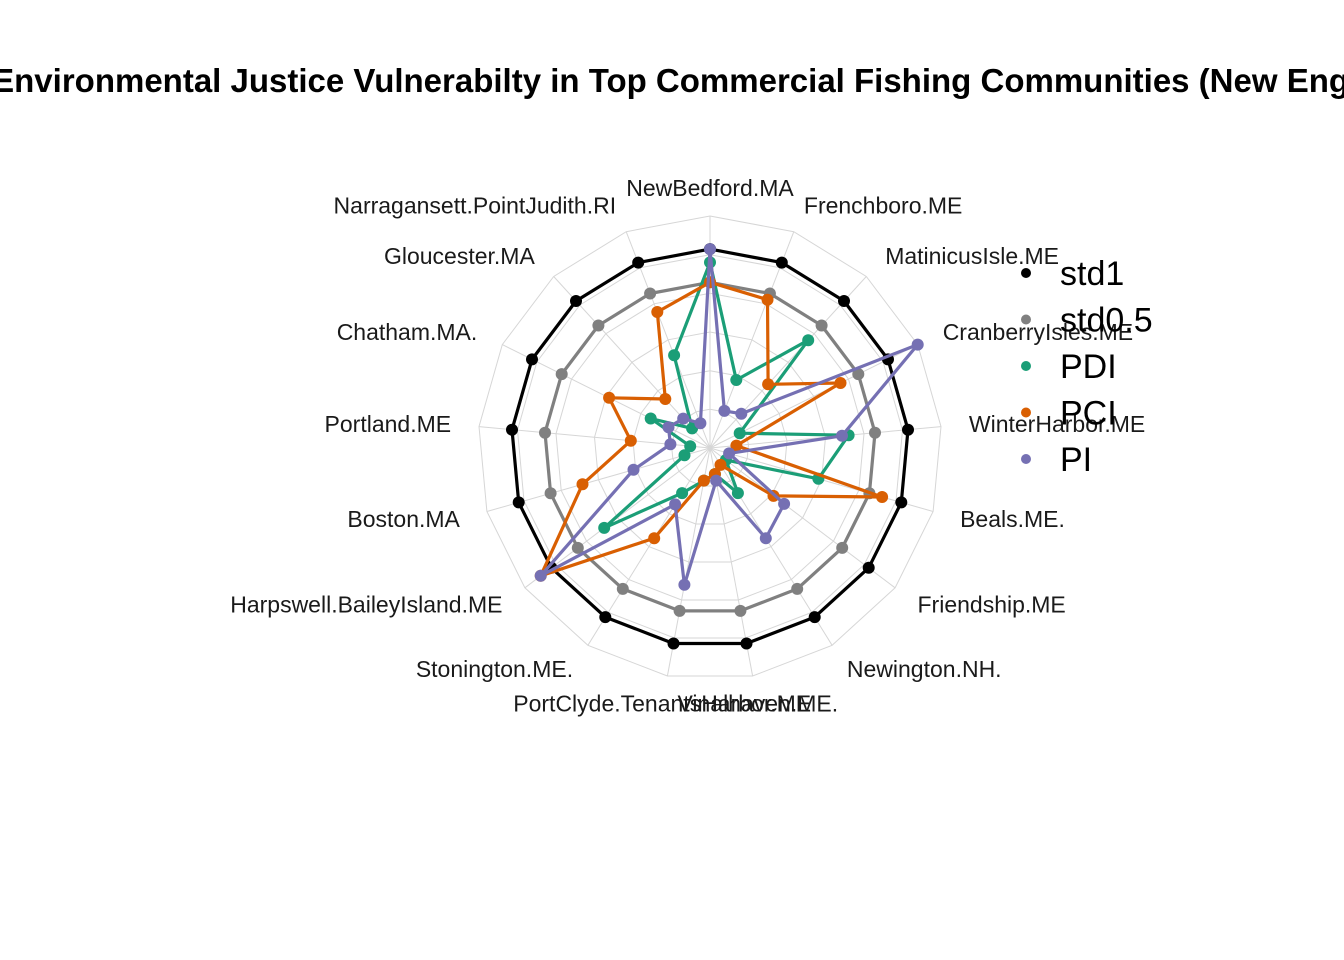  What do you see at coordinates (475, 206) in the screenshot?
I see `axis-label: Narragansett.PointJudith.RI` at bounding box center [475, 206].